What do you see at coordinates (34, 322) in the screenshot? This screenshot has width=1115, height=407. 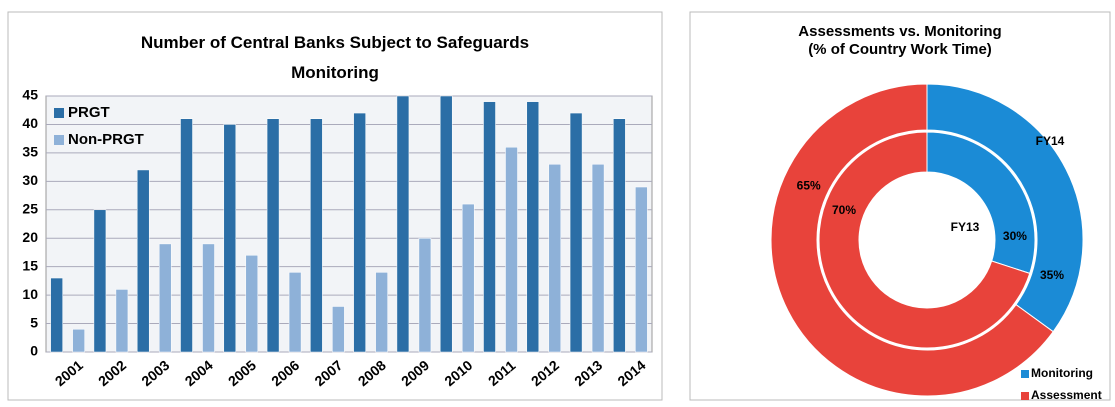 I see `y-tick-label: 5` at bounding box center [34, 322].